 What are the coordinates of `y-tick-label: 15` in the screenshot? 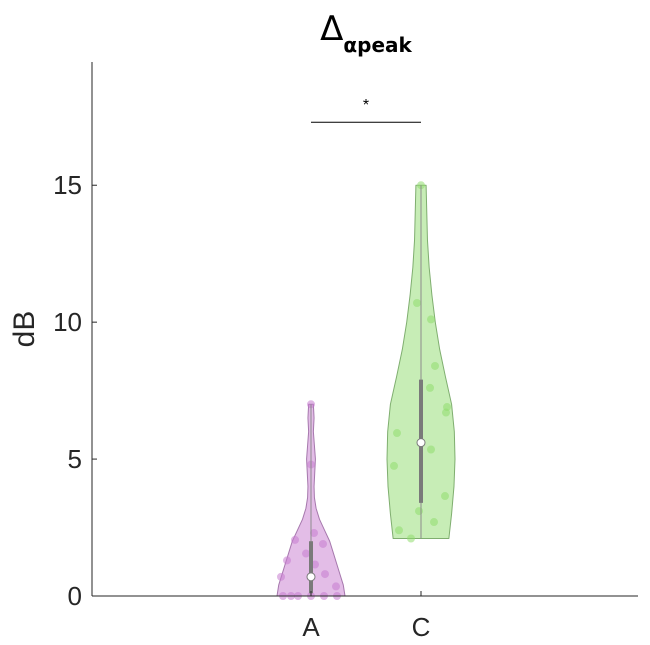 It's located at (67, 185).